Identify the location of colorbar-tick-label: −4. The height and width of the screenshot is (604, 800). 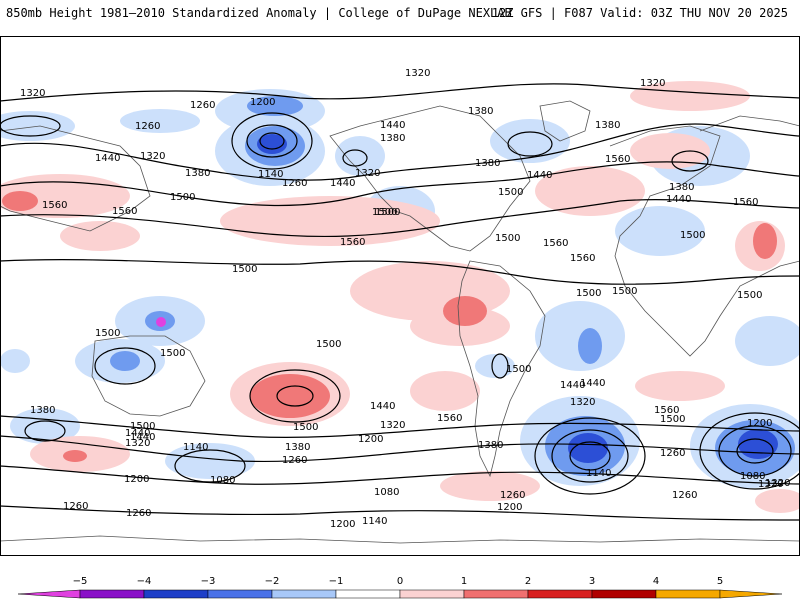
(144, 581).